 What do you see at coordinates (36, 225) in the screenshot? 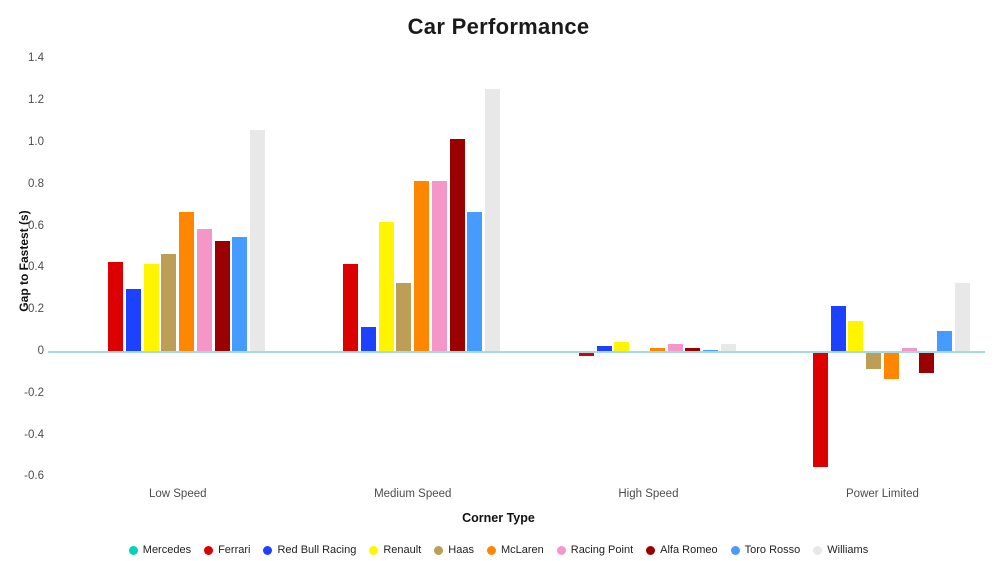
I see `y-tick-label: 0.6` at bounding box center [36, 225].